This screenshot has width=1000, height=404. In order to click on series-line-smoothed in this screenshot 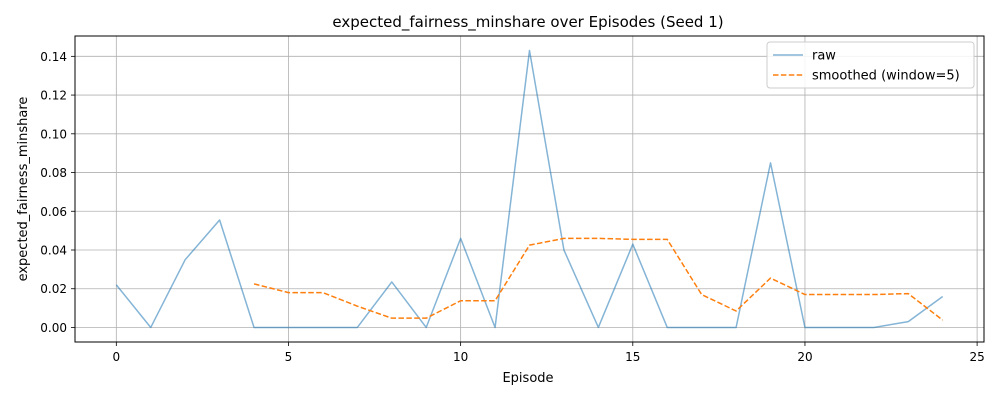, I will do `click(598, 279)`.